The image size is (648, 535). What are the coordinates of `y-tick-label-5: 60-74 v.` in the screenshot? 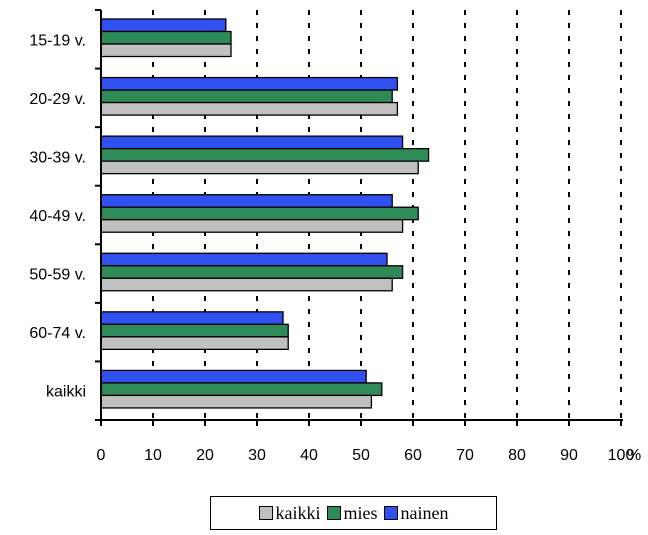 It's located at (57, 333).